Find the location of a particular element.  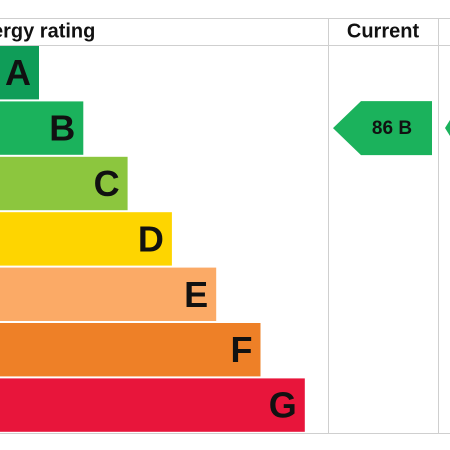

potential-arrow is located at coordinates (447, 128).